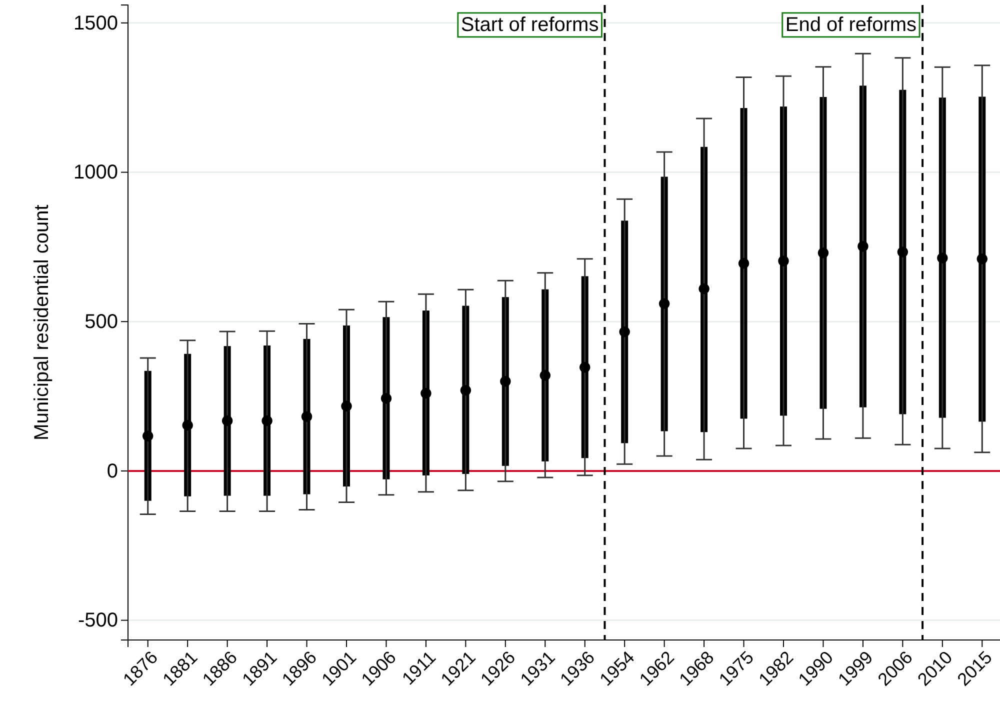  I want to click on y-tick-label: 0, so click(112, 471).